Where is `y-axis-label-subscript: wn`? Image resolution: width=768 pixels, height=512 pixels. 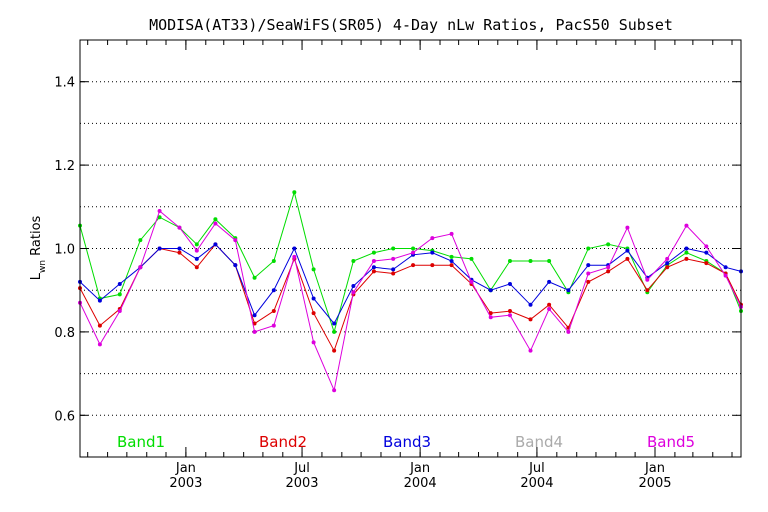
y-axis-label-subscript: wn is located at coordinates (43, 266).